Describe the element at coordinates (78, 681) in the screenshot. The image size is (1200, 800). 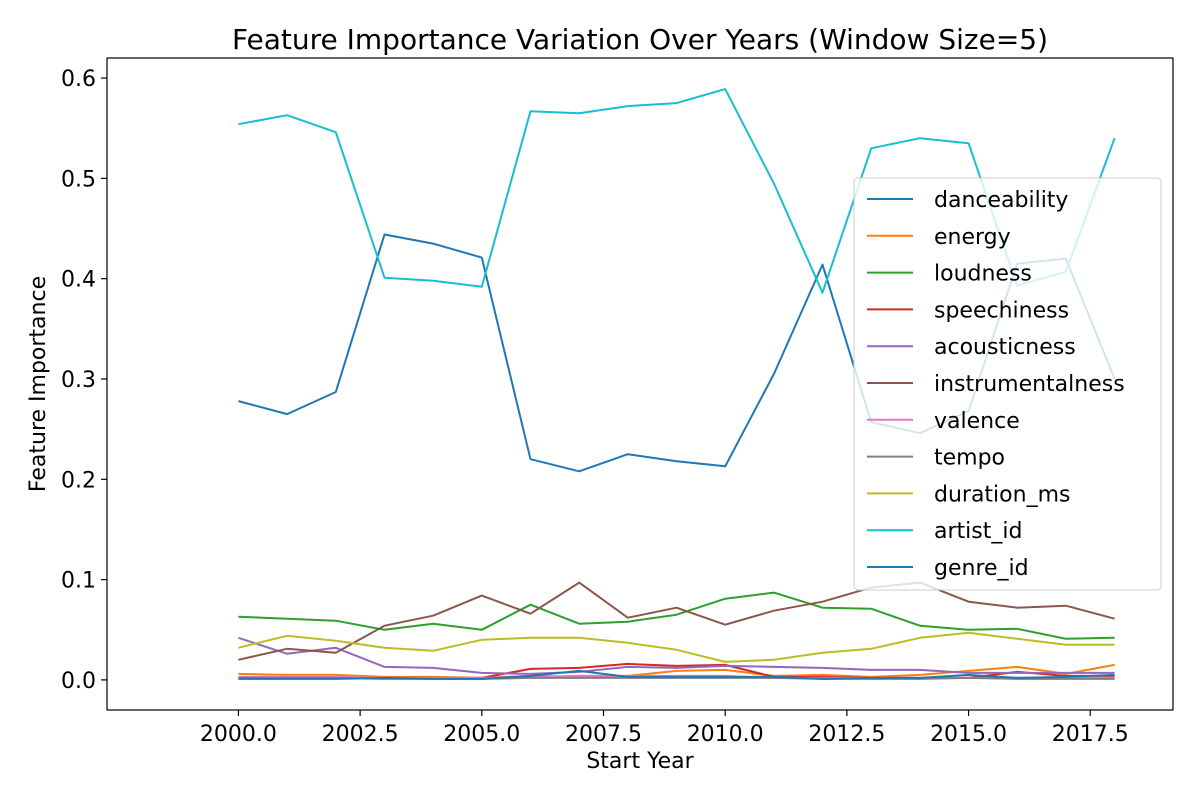
I see `y-tick-label: 0.0` at that location.